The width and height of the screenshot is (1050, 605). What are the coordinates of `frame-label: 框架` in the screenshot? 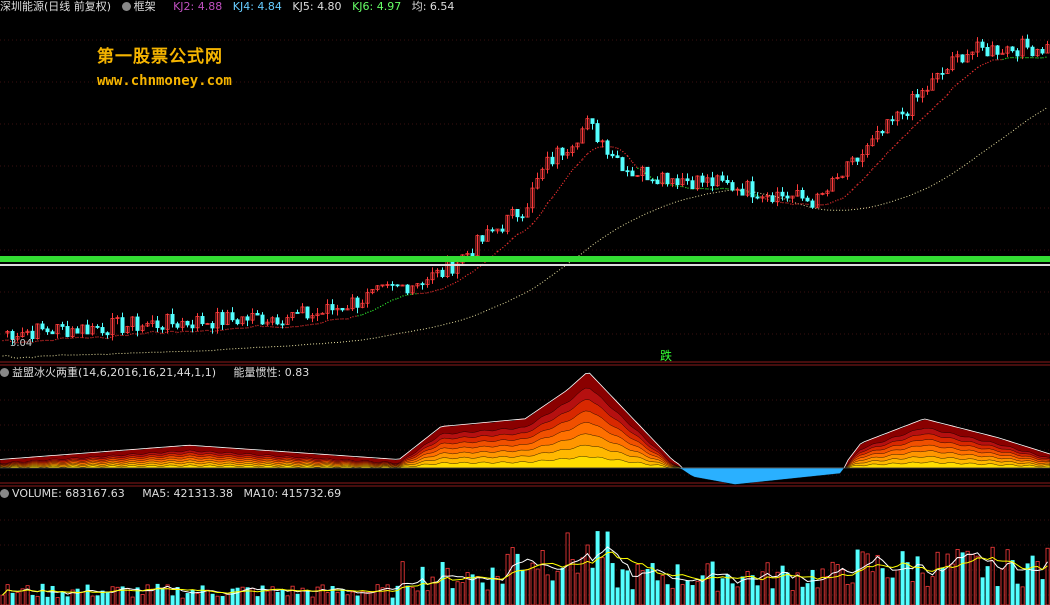 It's located at (144, 6).